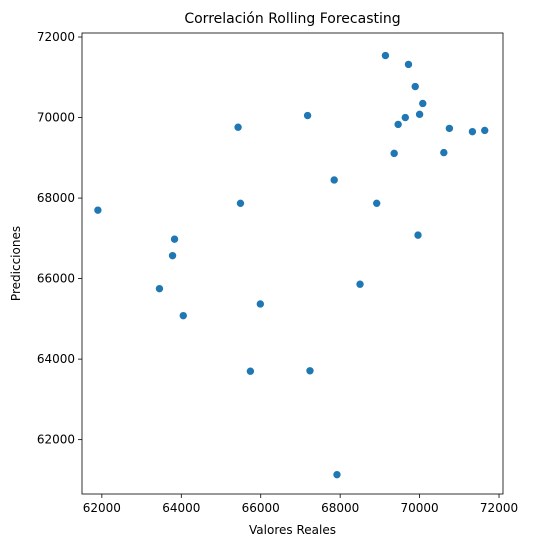 The width and height of the screenshot is (533, 548). Describe the element at coordinates (420, 508) in the screenshot. I see `x-tick-label: 70000` at that location.